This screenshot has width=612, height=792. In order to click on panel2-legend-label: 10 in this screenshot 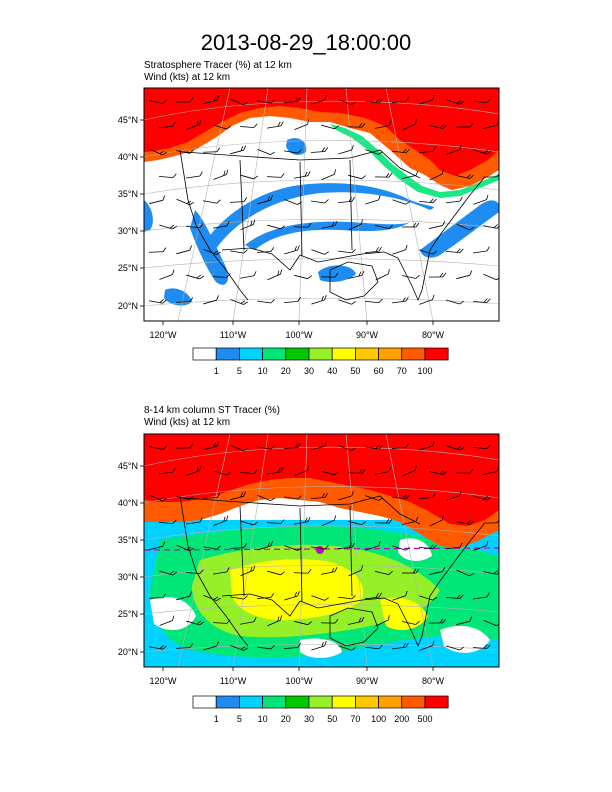, I will do `click(263, 719)`.